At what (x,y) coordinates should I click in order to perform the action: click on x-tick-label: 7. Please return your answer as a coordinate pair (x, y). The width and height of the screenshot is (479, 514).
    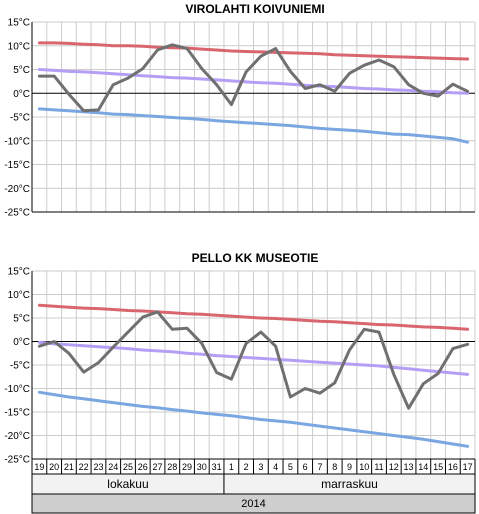
    Looking at the image, I should click on (319, 467).